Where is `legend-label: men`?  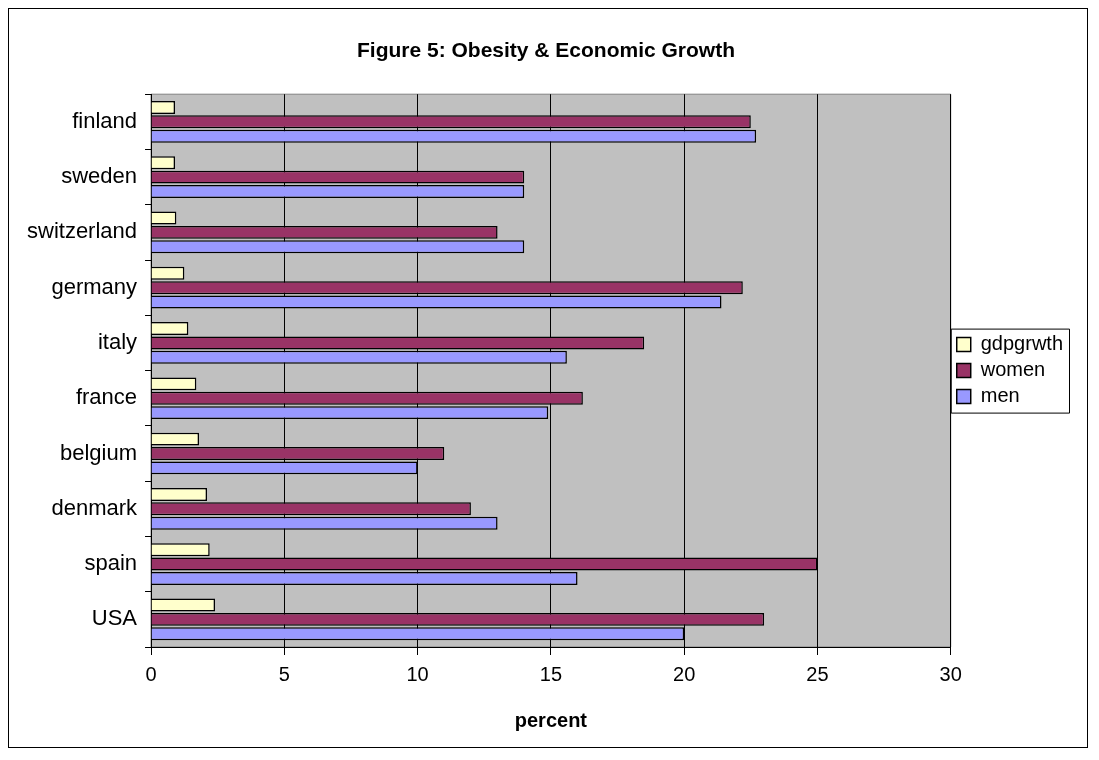
legend-label: men is located at coordinates (1000, 395).